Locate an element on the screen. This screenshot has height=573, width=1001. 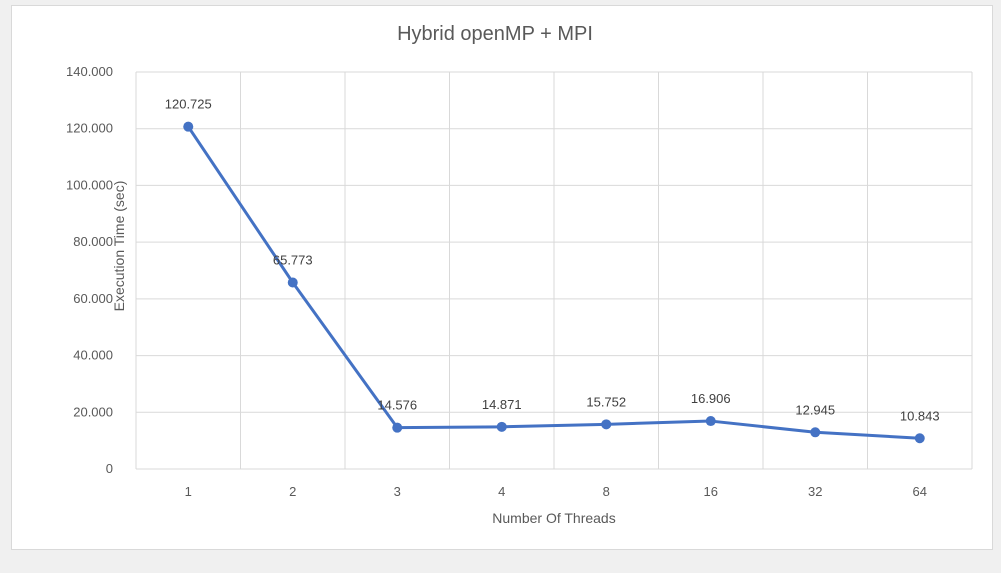
chart-title: Hybrid openMP + MPI is located at coordinates (495, 34).